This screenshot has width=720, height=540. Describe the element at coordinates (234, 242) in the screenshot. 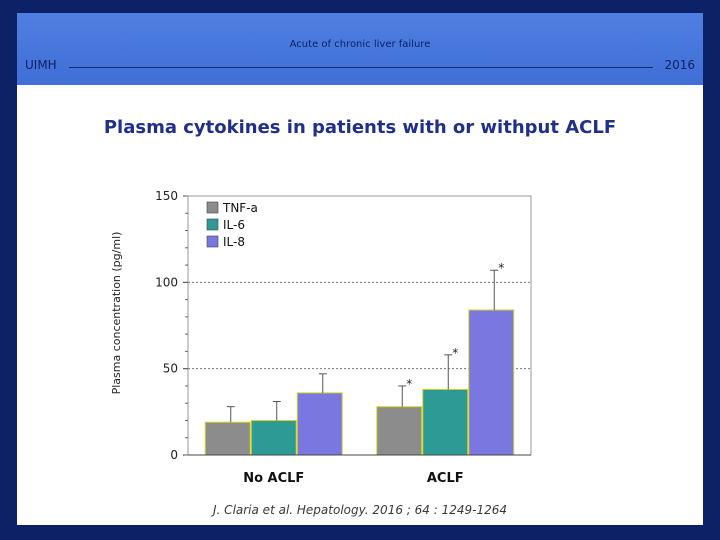

I see `legend-label: IL-8` at that location.